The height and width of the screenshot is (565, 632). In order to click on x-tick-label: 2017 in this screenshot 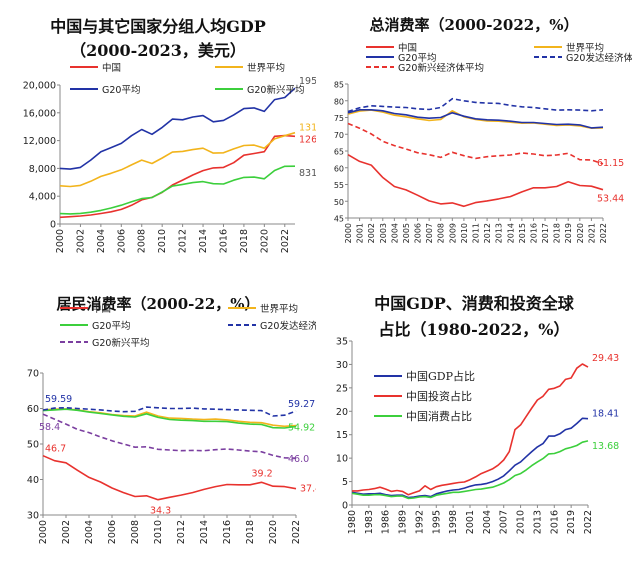, I will do `click(545, 233)`.